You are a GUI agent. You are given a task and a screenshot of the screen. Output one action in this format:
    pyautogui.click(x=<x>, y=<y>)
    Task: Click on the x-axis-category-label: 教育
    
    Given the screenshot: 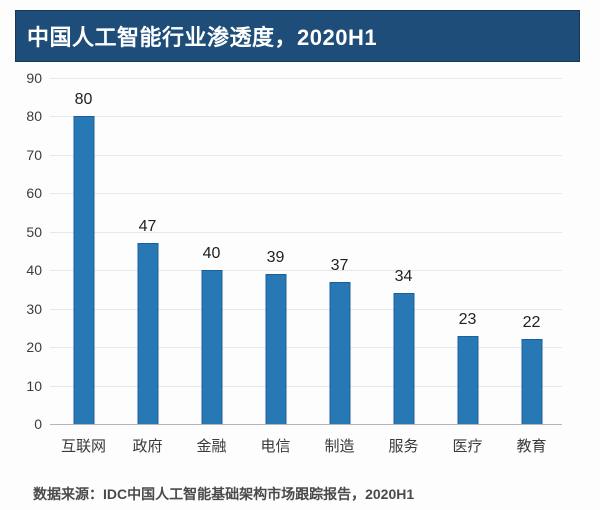 What is the action you would take?
    pyautogui.click(x=531, y=446)
    